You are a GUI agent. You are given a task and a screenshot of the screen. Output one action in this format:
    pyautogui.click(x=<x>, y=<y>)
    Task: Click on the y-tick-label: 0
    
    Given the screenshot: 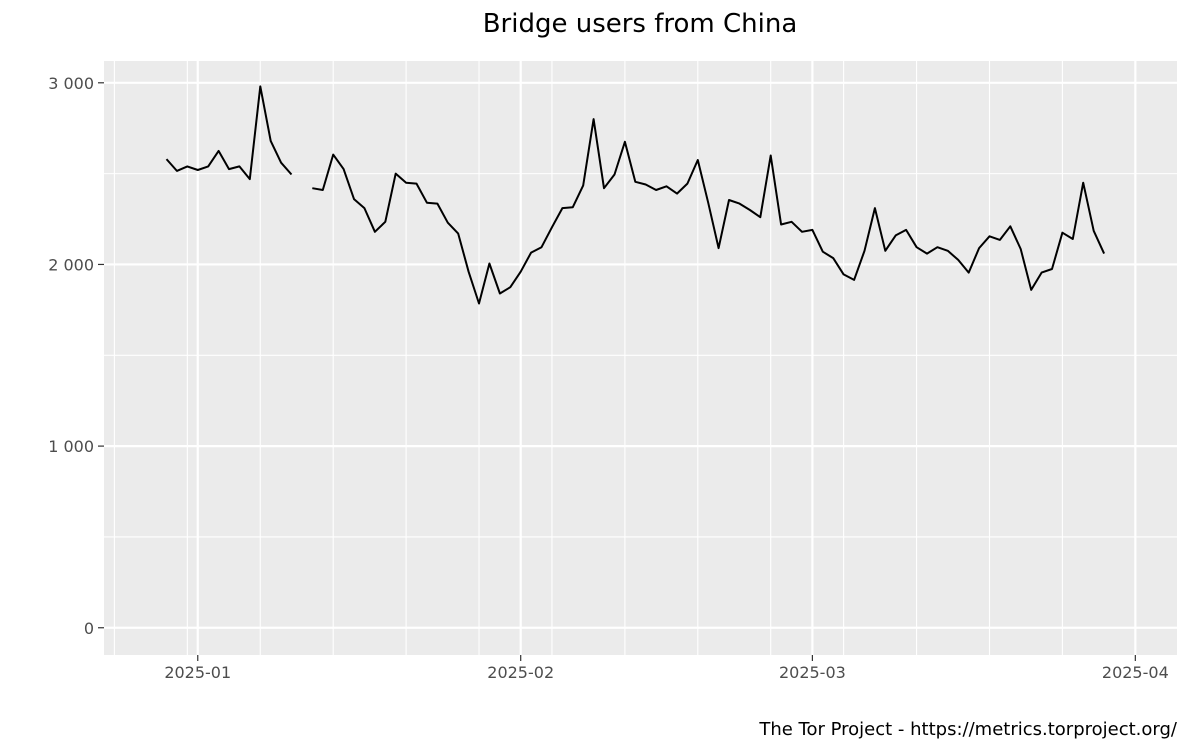 What is the action you would take?
    pyautogui.click(x=89, y=628)
    